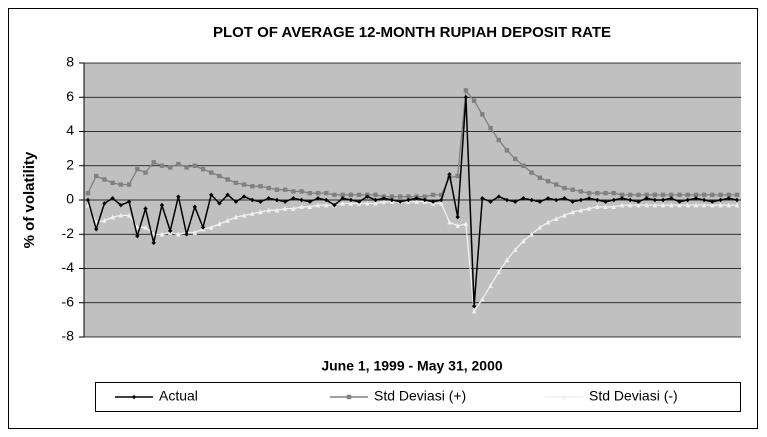  I want to click on legend-label: Std Deviasi (-), so click(633, 396).